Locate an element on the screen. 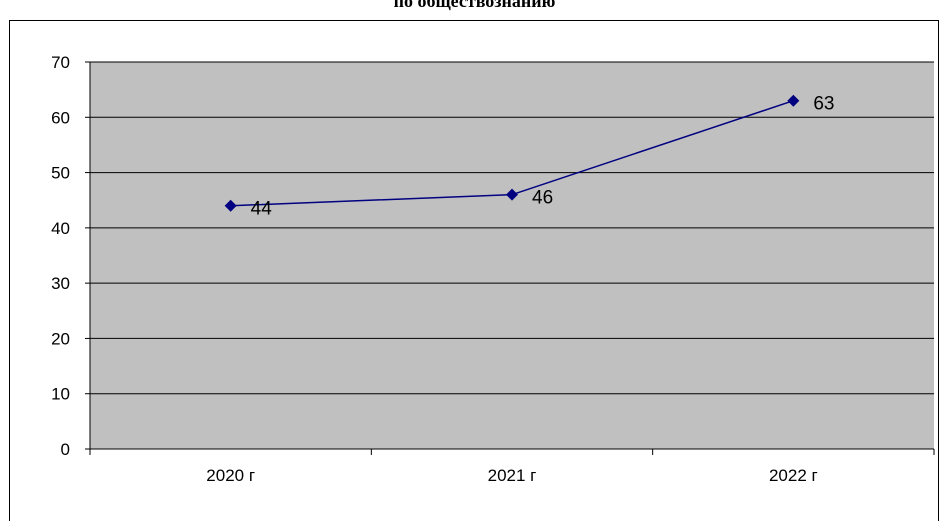 Image resolution: width=949 pixels, height=521 pixels. data-label: 63 is located at coordinates (823, 104).